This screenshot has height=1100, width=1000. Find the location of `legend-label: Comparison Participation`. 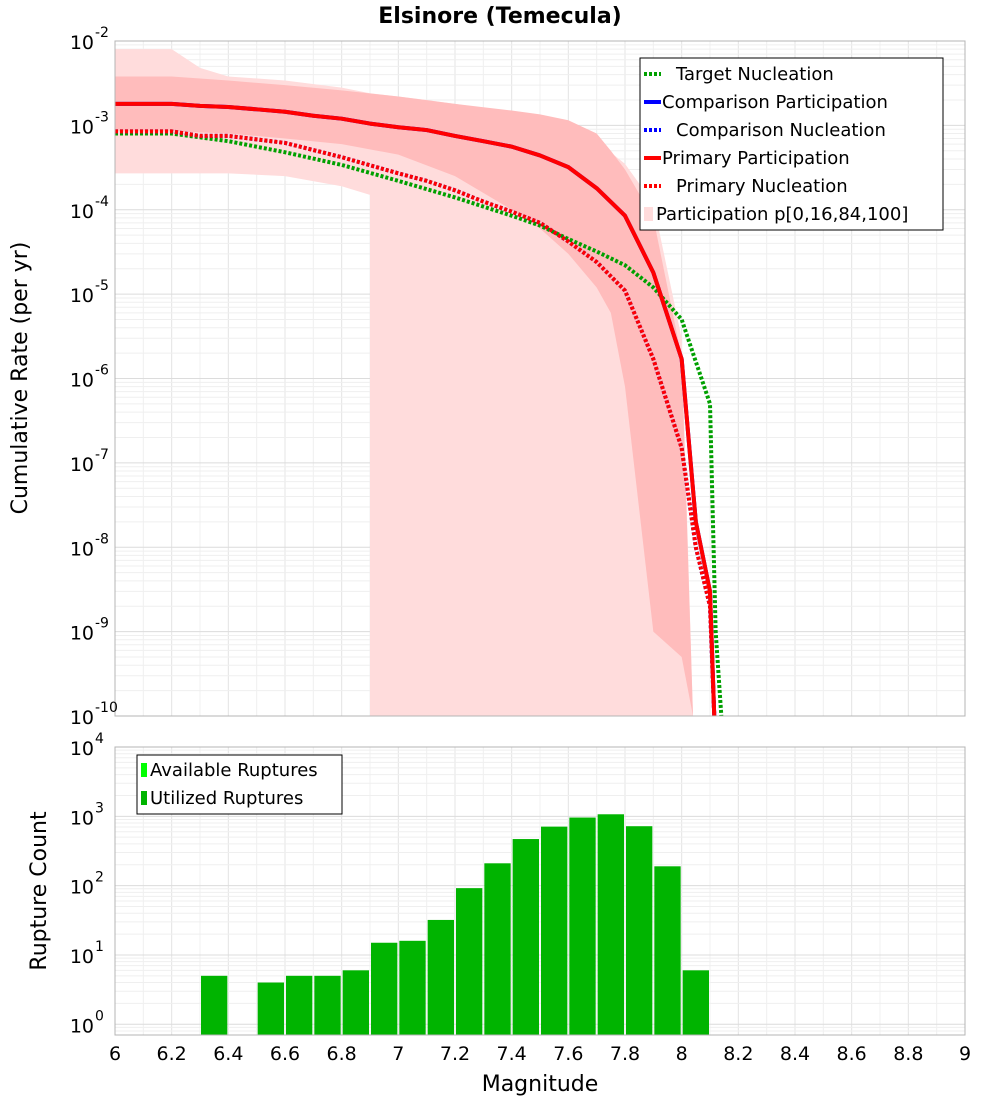

legend-label: Comparison Participation is located at coordinates (775, 102).